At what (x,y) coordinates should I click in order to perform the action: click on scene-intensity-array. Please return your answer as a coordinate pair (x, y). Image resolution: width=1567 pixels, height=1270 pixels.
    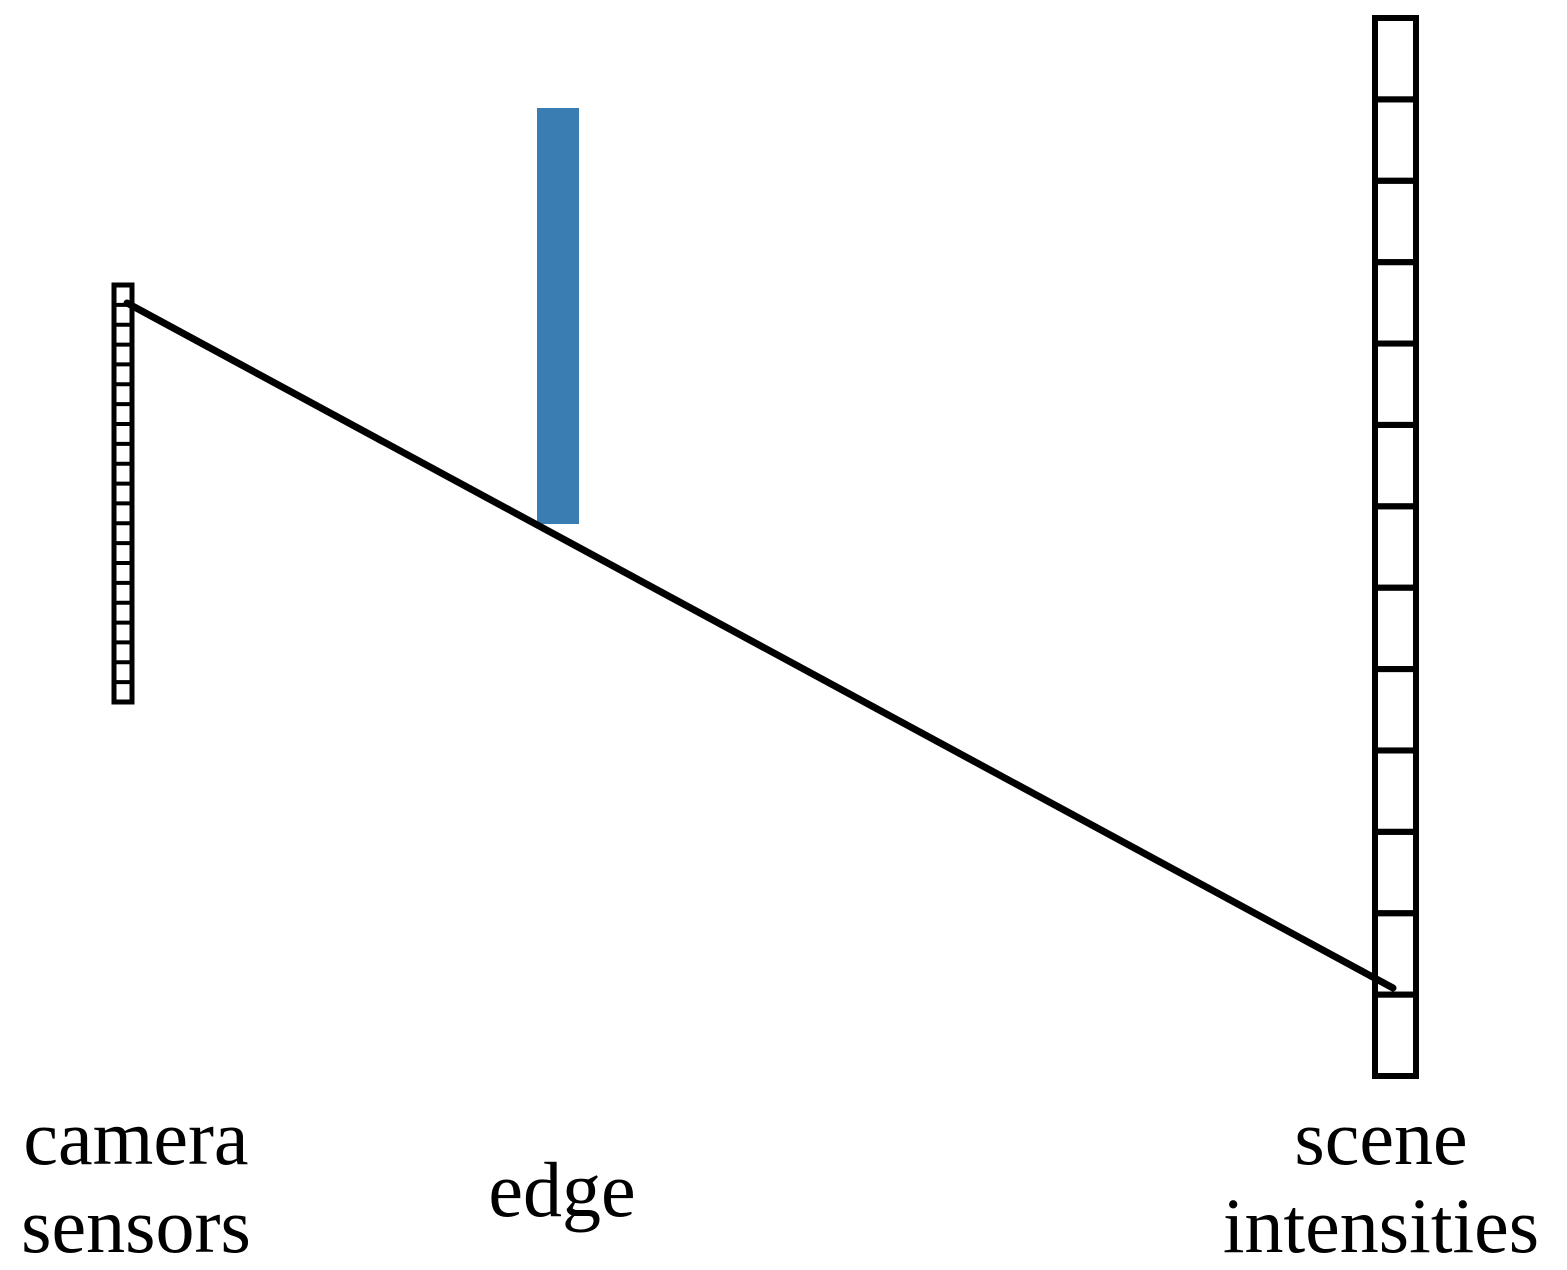
    Looking at the image, I should click on (1395, 547).